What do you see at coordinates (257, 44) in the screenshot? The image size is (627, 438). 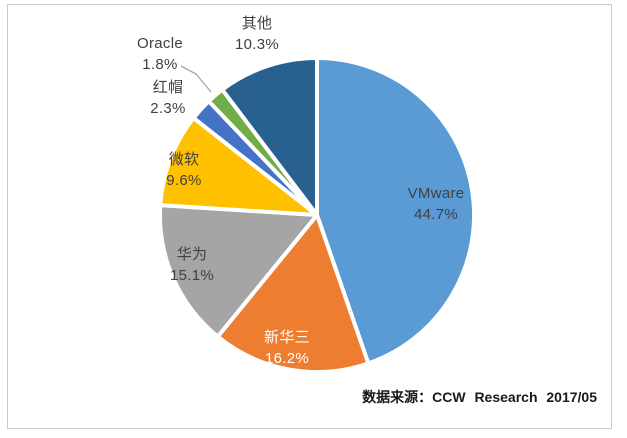 I see `label-other-pct: 10.3%` at bounding box center [257, 44].